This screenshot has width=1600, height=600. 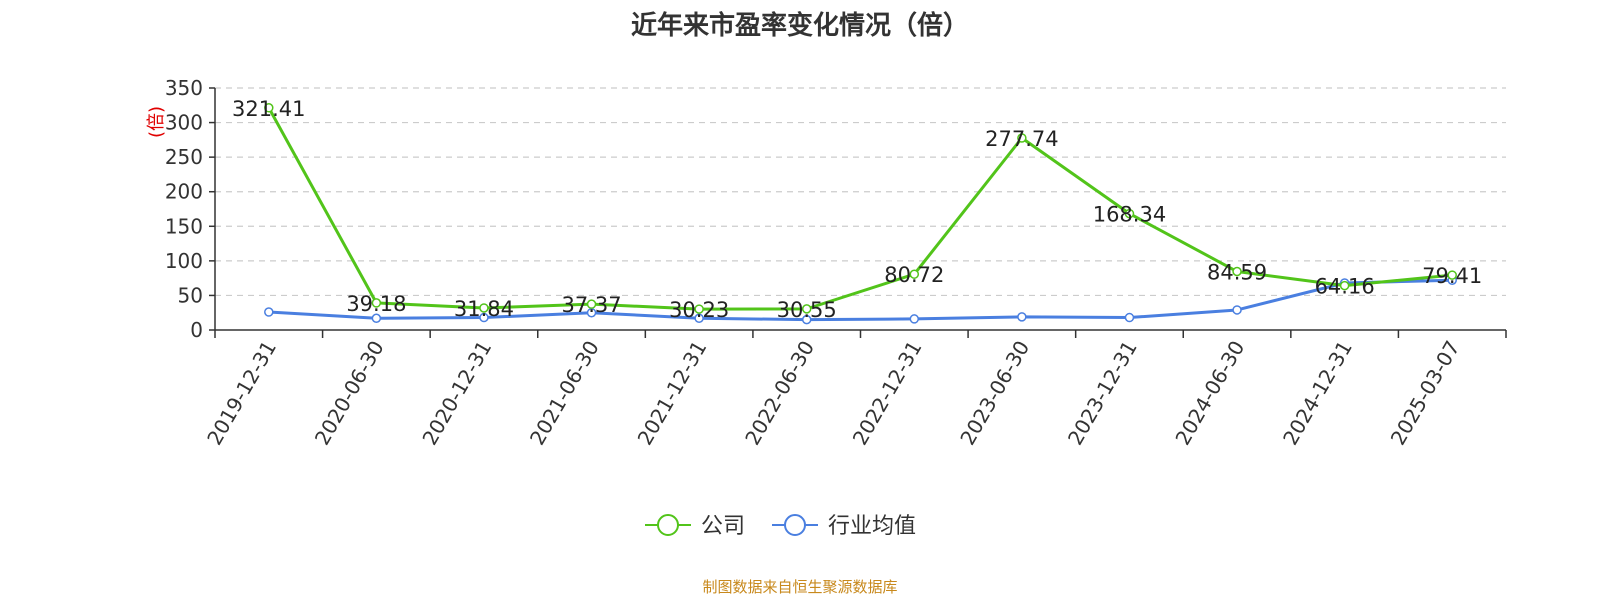 I want to click on x-tick-label: 2022-12-31, so click(x=887, y=393).